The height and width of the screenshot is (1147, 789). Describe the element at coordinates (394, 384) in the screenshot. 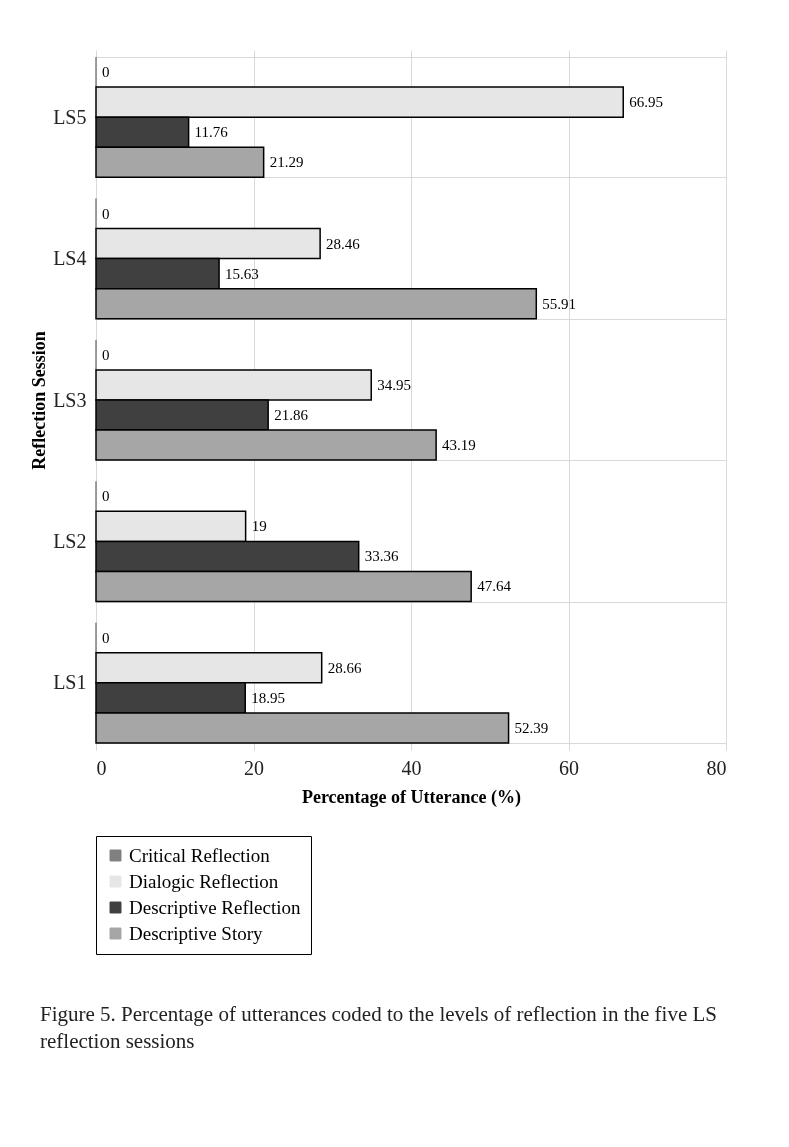

I see `data-label: 34.95` at that location.